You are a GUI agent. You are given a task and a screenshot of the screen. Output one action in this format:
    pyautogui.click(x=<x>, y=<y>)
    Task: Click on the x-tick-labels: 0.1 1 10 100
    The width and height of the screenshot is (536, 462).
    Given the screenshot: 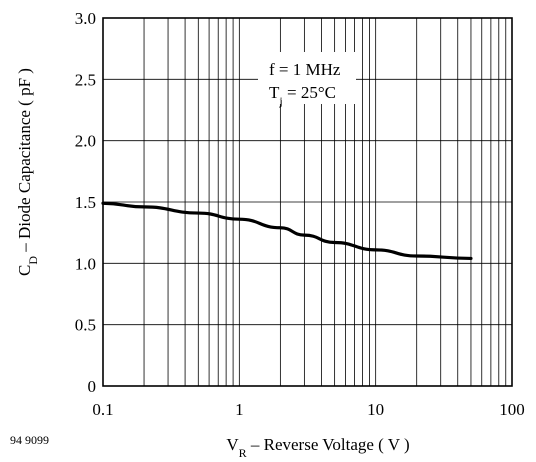 What is the action you would take?
    pyautogui.click(x=308, y=409)
    